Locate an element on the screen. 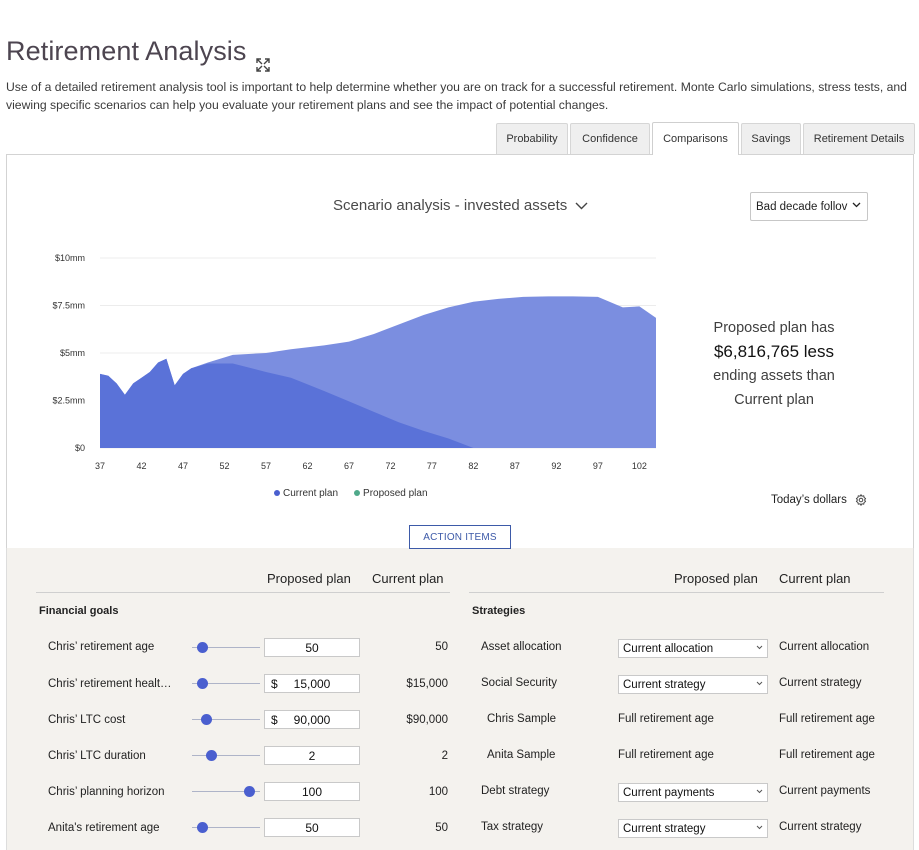 This screenshot has height=850, width=919. page-title-text: Retirement Analysis is located at coordinates (126, 51).